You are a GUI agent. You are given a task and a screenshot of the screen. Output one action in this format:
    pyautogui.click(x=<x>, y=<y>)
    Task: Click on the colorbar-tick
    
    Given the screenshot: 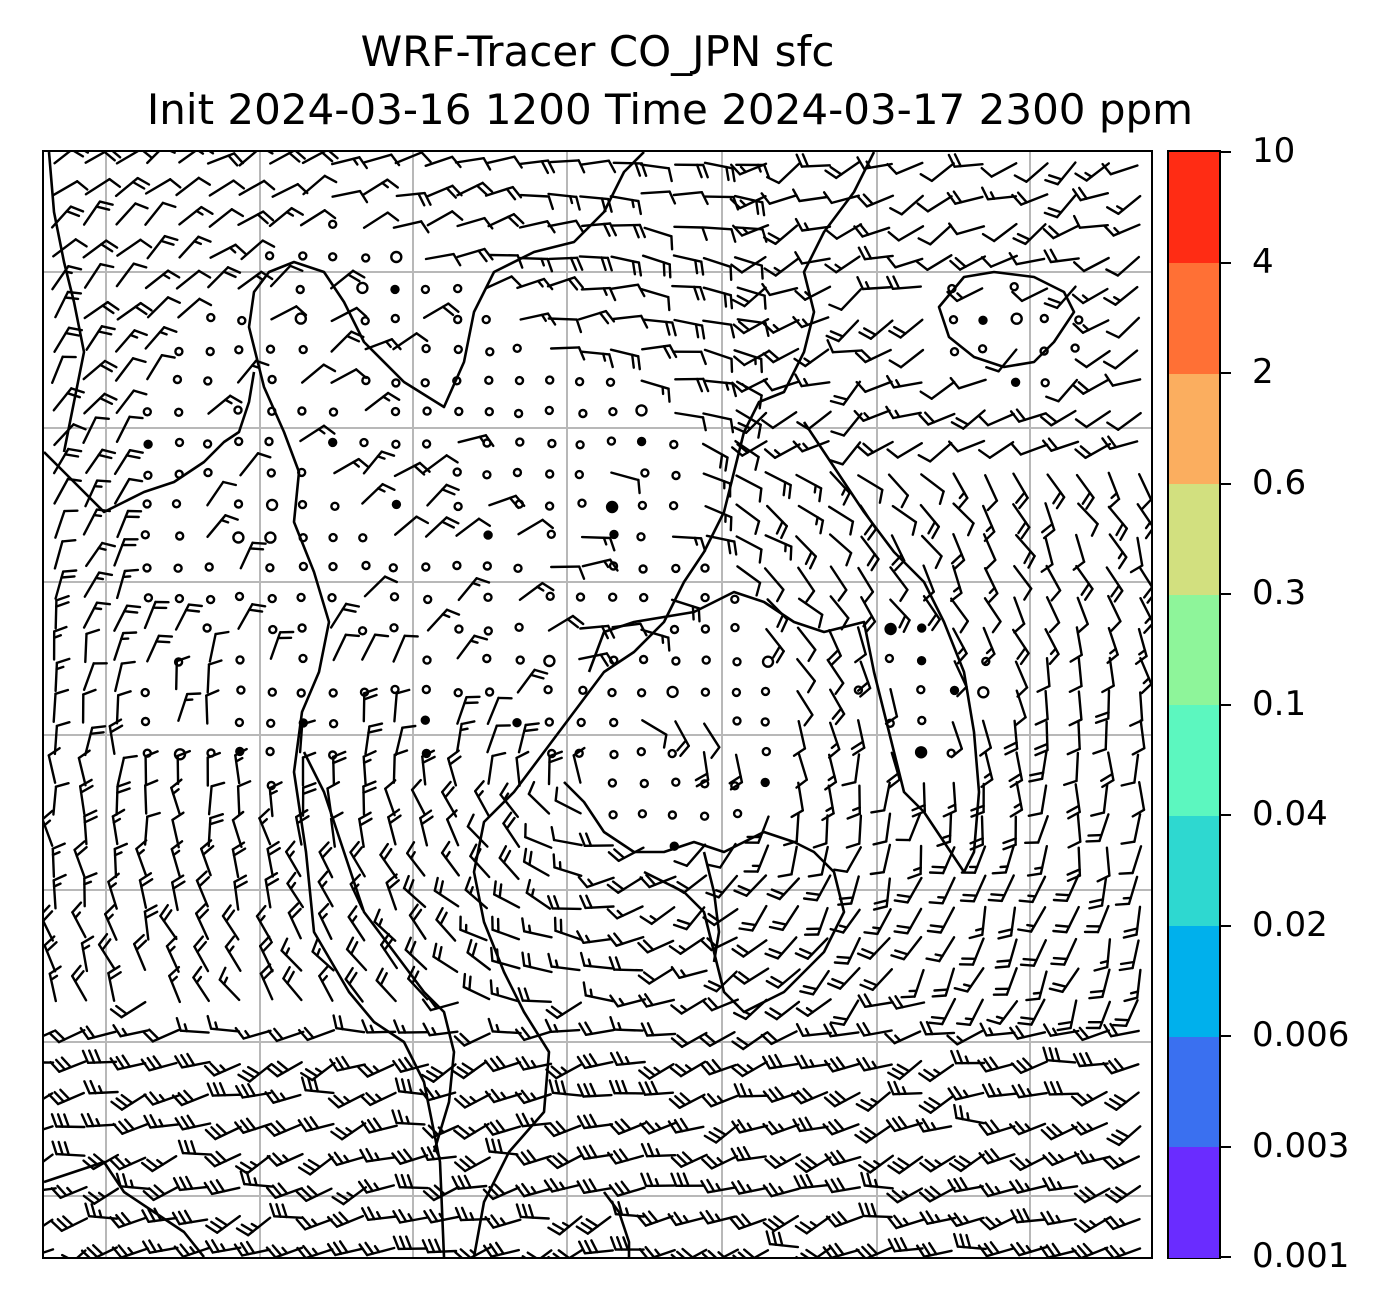 What is the action you would take?
    pyautogui.click(x=1226, y=1257)
    